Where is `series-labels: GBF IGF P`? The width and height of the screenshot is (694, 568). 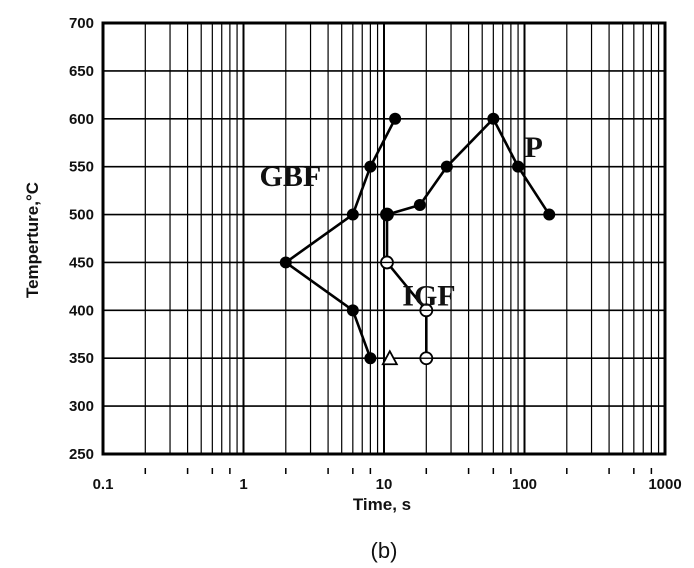
series-labels: GBF IGF P is located at coordinates (401, 221).